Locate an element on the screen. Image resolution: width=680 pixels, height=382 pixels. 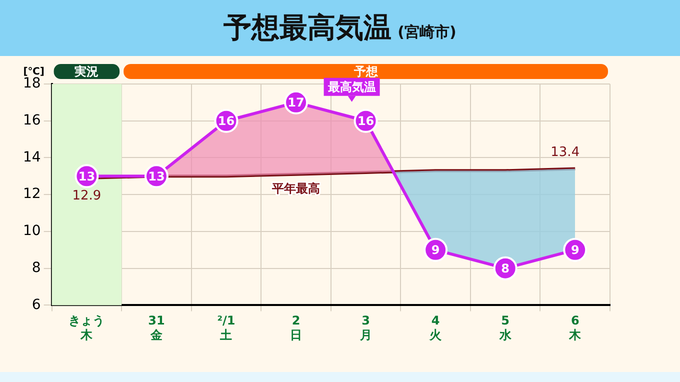
y-tick-label: 10 is located at coordinates (31, 231).